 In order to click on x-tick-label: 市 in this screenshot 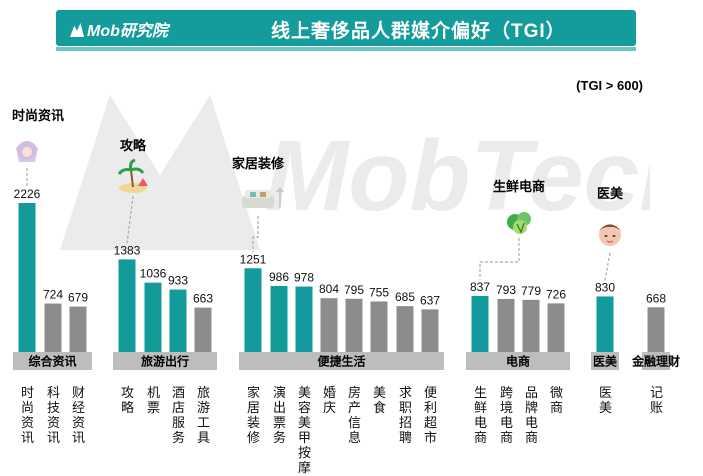, I will do `click(430, 437)`.